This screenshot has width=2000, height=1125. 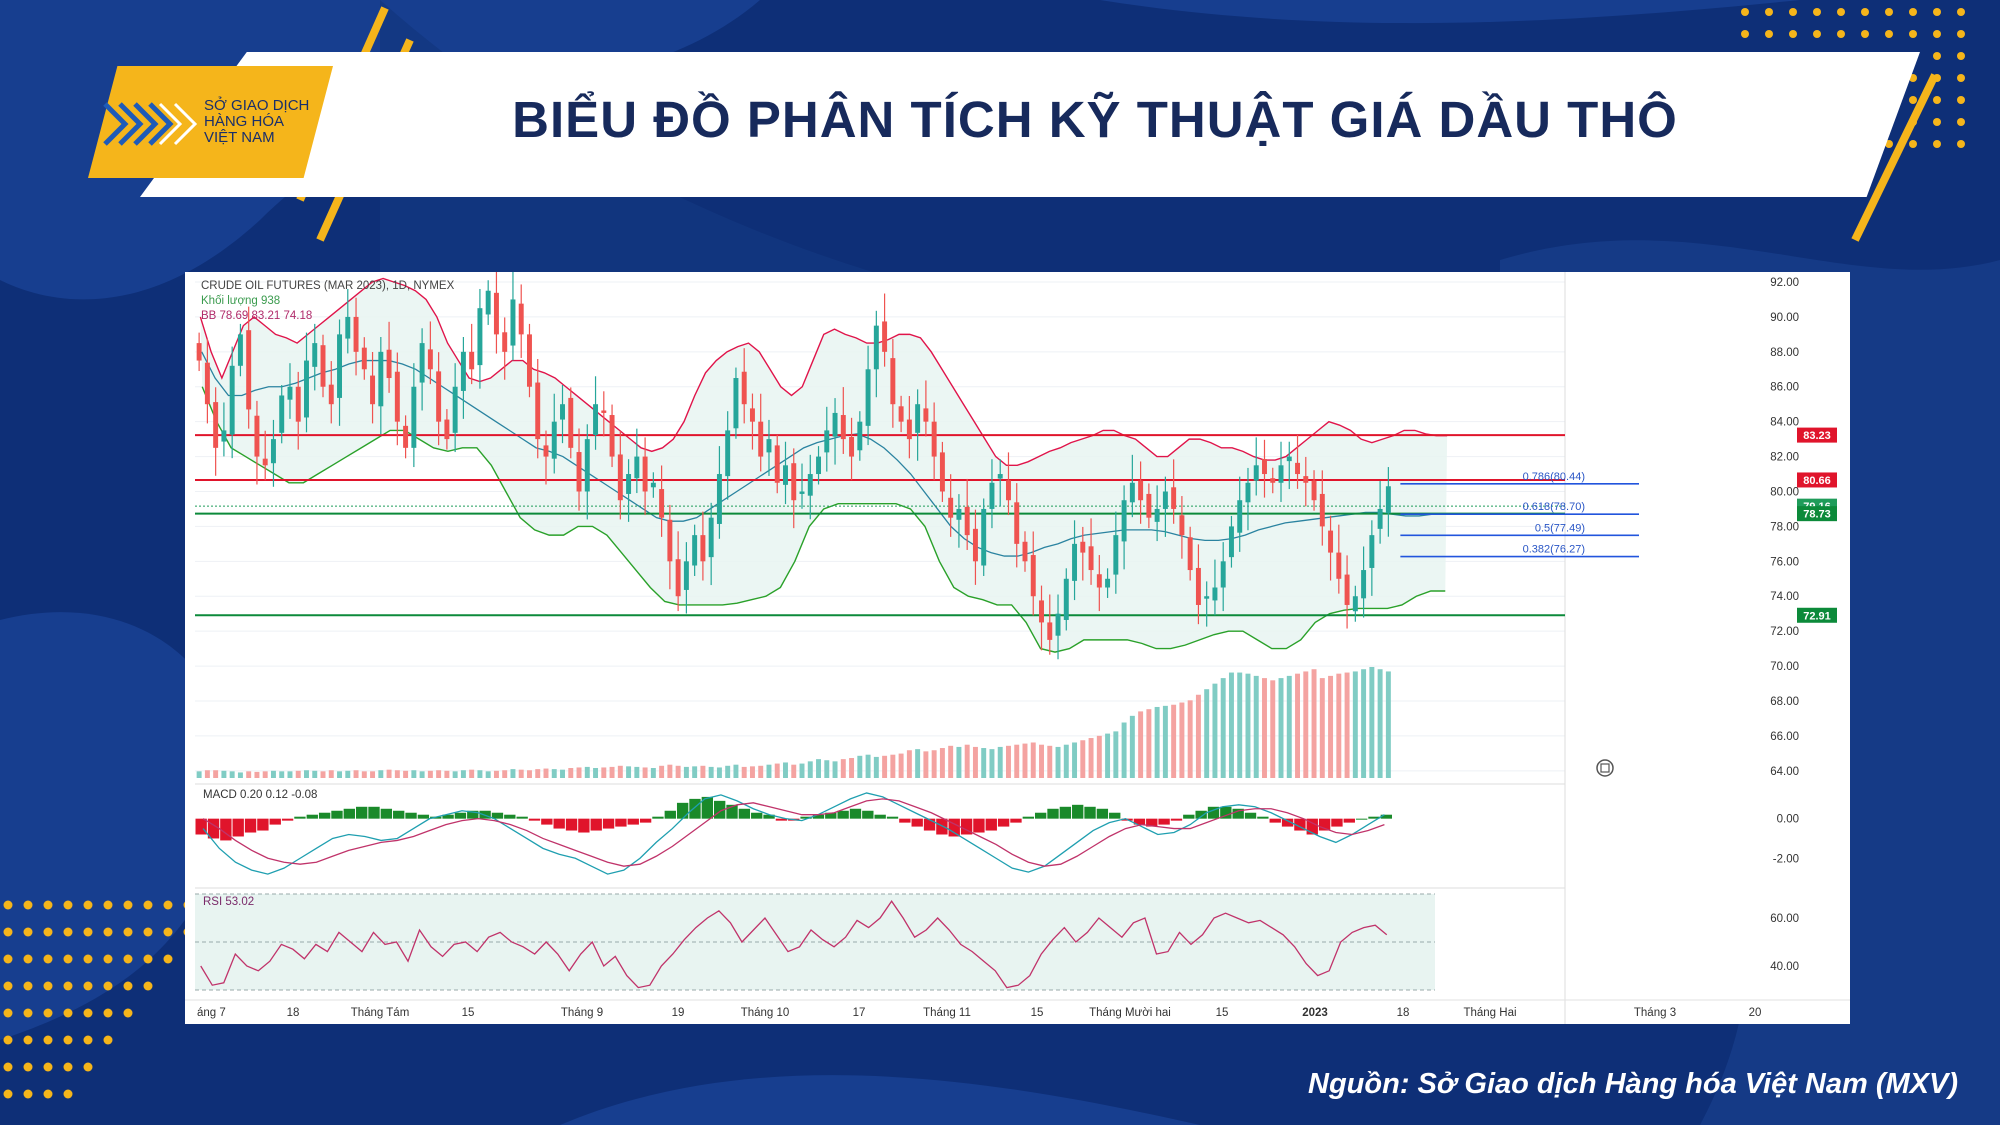 What do you see at coordinates (1784, 492) in the screenshot?
I see `y-tick-label: 80.00` at bounding box center [1784, 492].